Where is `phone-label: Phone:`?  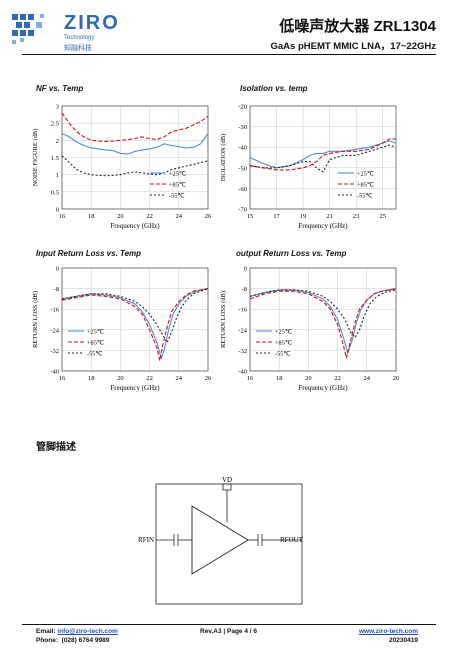 phone-label: Phone: is located at coordinates (47, 640).